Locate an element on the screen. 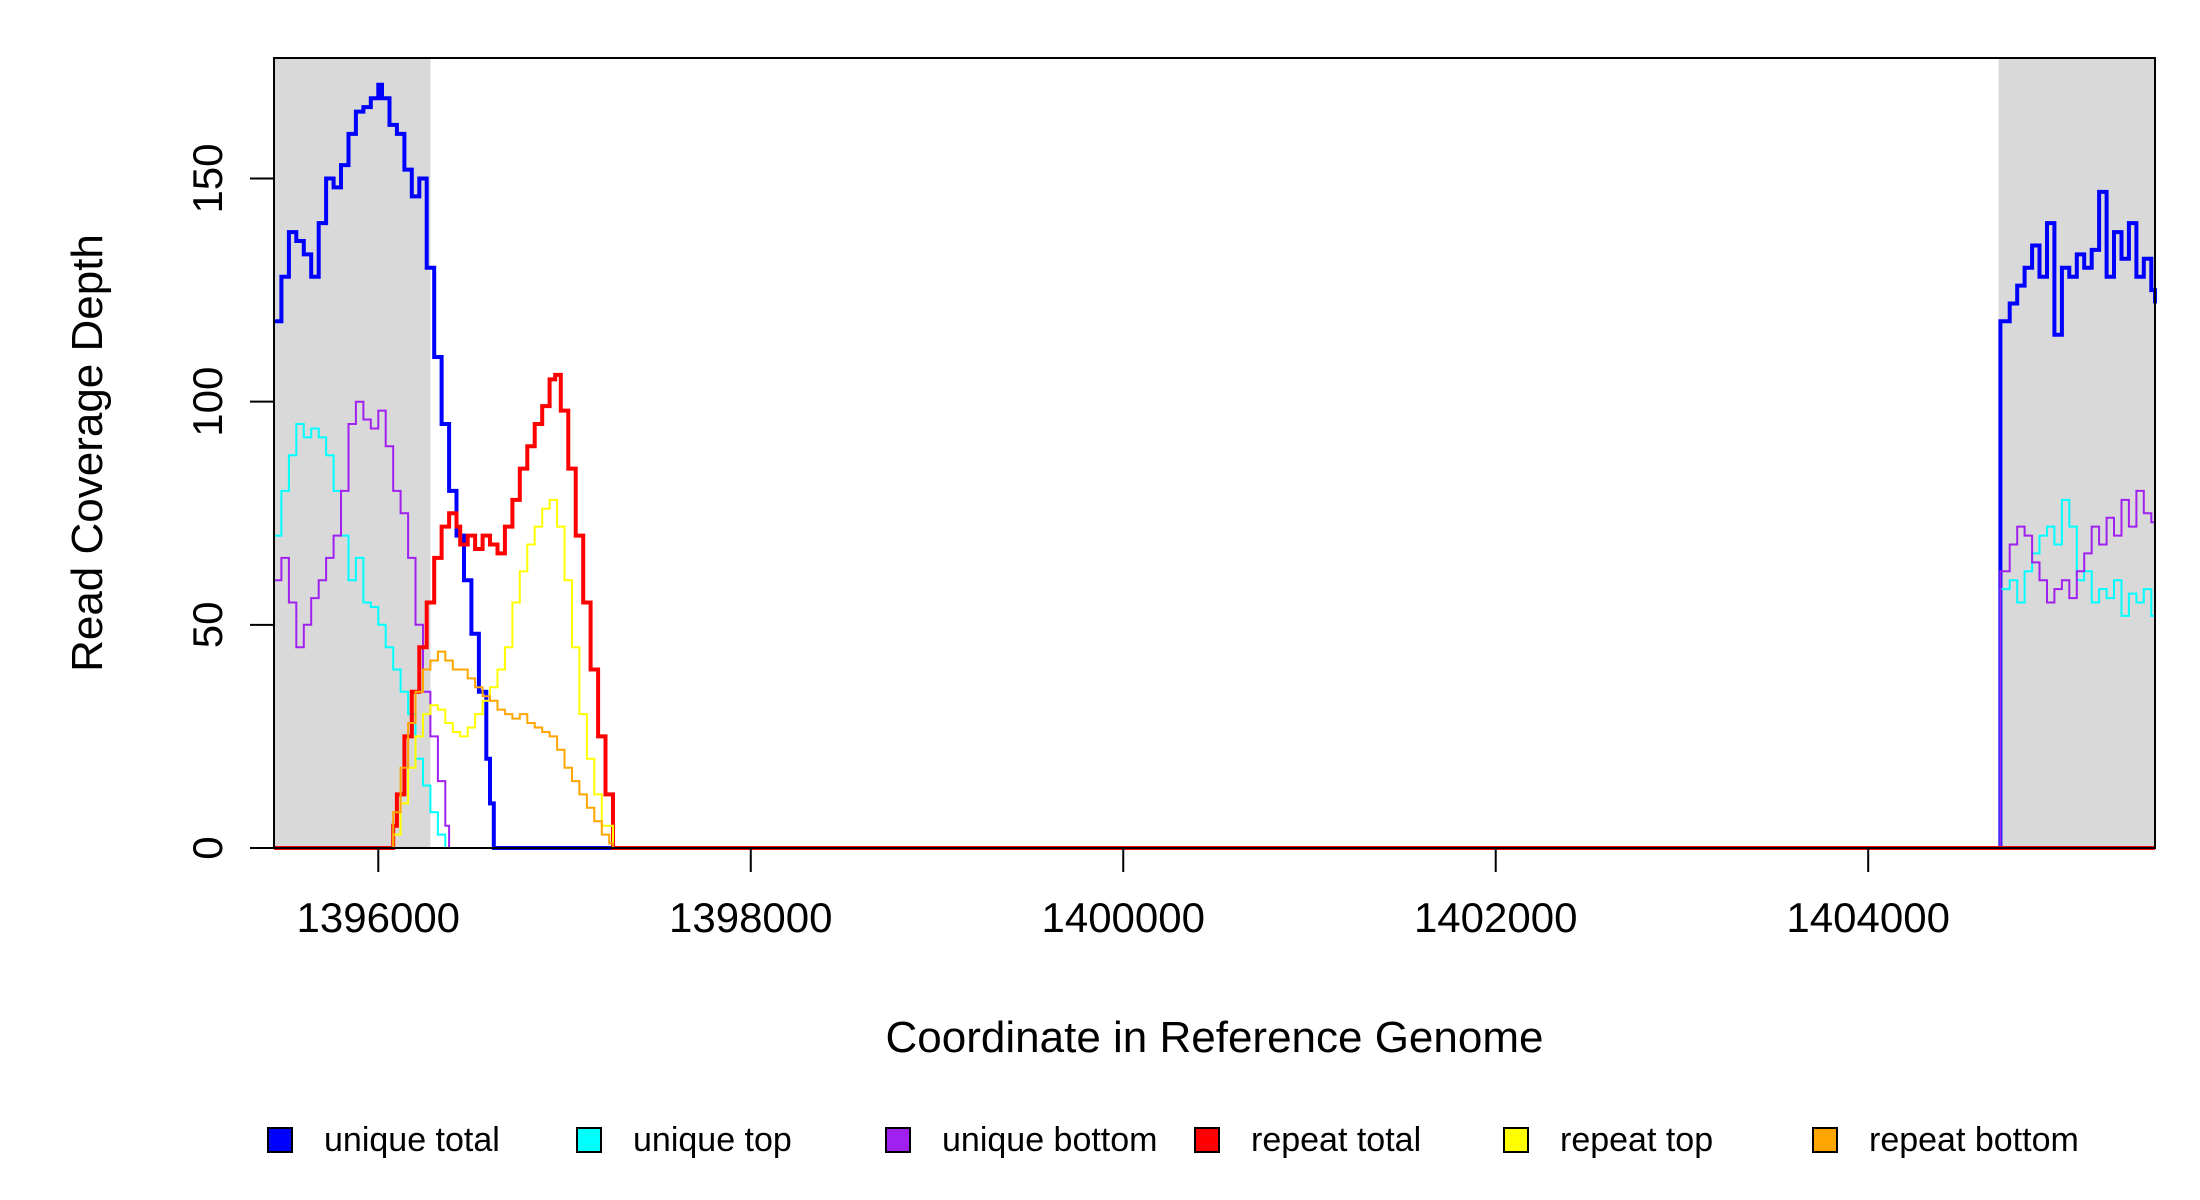 The height and width of the screenshot is (1200, 2200). x-tick-label: 1402000 is located at coordinates (1496, 917).